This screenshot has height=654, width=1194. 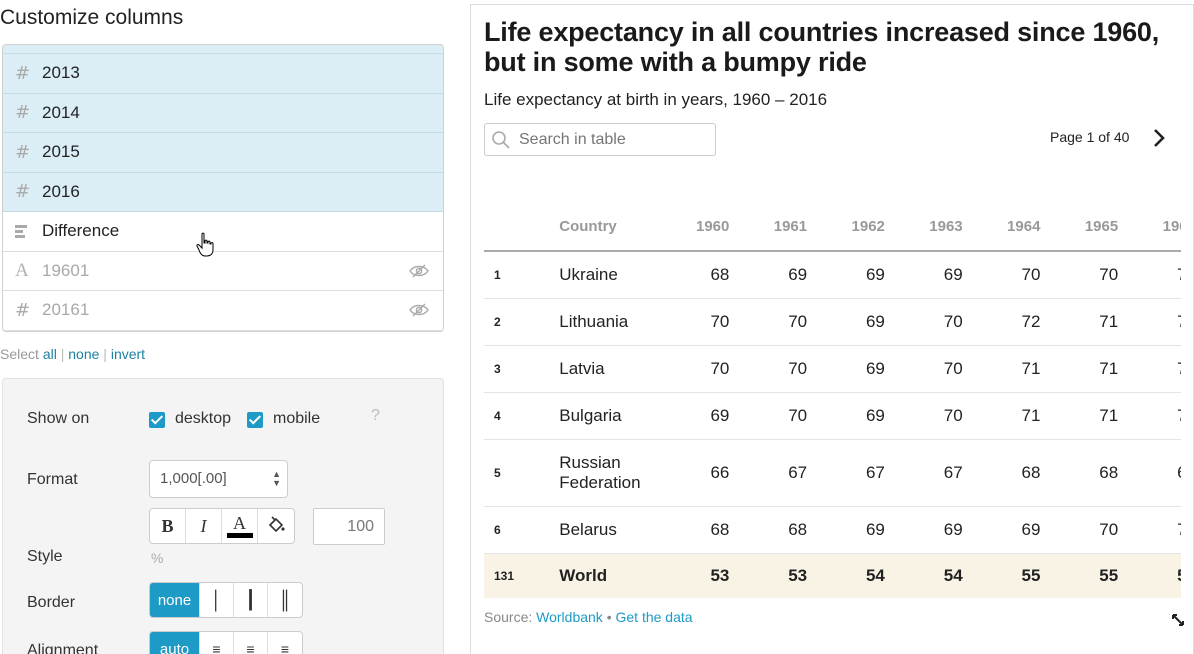 What do you see at coordinates (375, 415) in the screenshot?
I see `help-icon: ?` at bounding box center [375, 415].